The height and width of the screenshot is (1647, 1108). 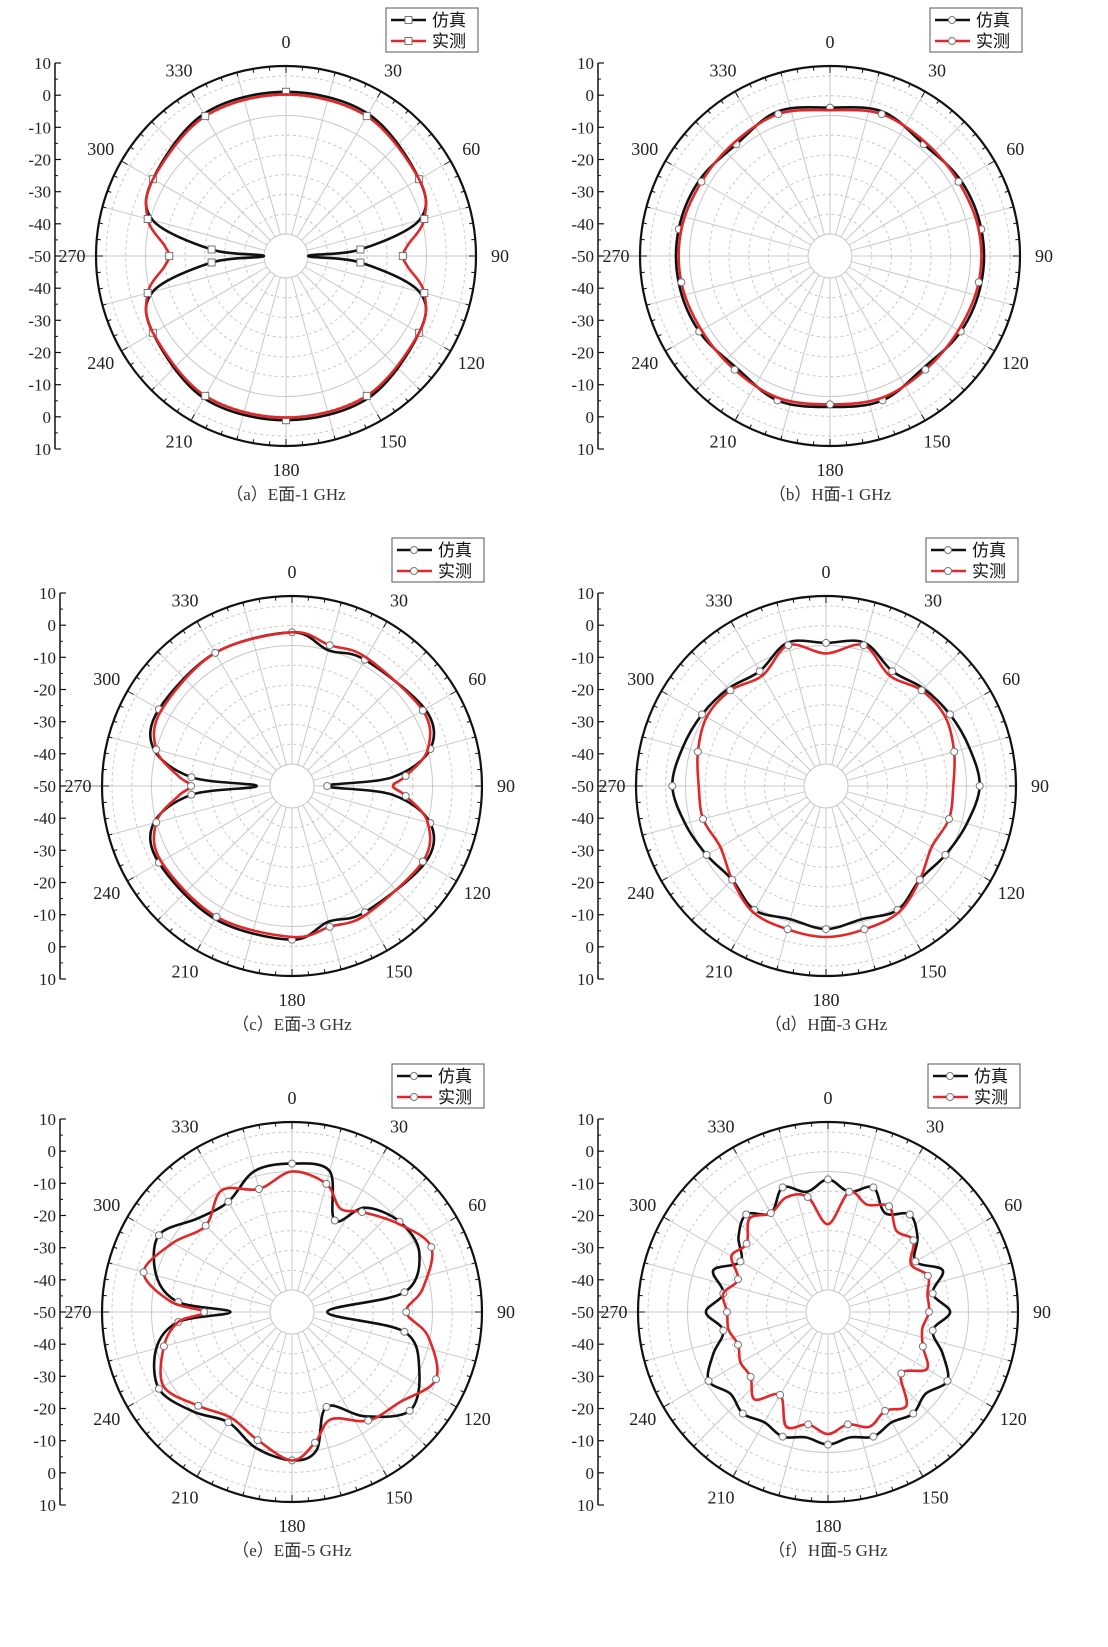 I want to click on angle-label-270: 270, so click(x=78, y=786).